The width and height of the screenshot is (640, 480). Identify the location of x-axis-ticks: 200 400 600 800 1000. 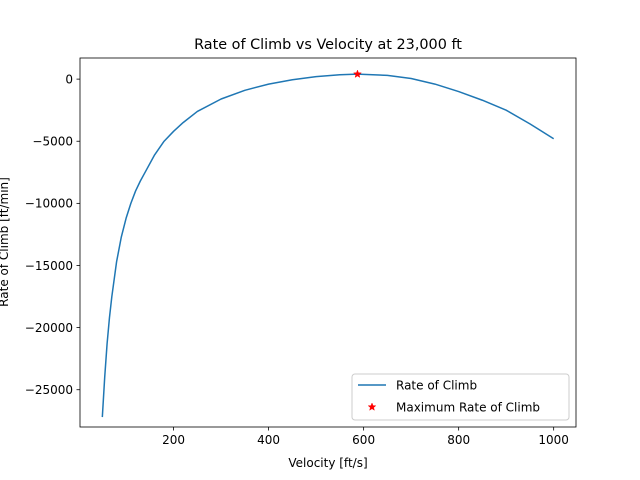
(365, 437).